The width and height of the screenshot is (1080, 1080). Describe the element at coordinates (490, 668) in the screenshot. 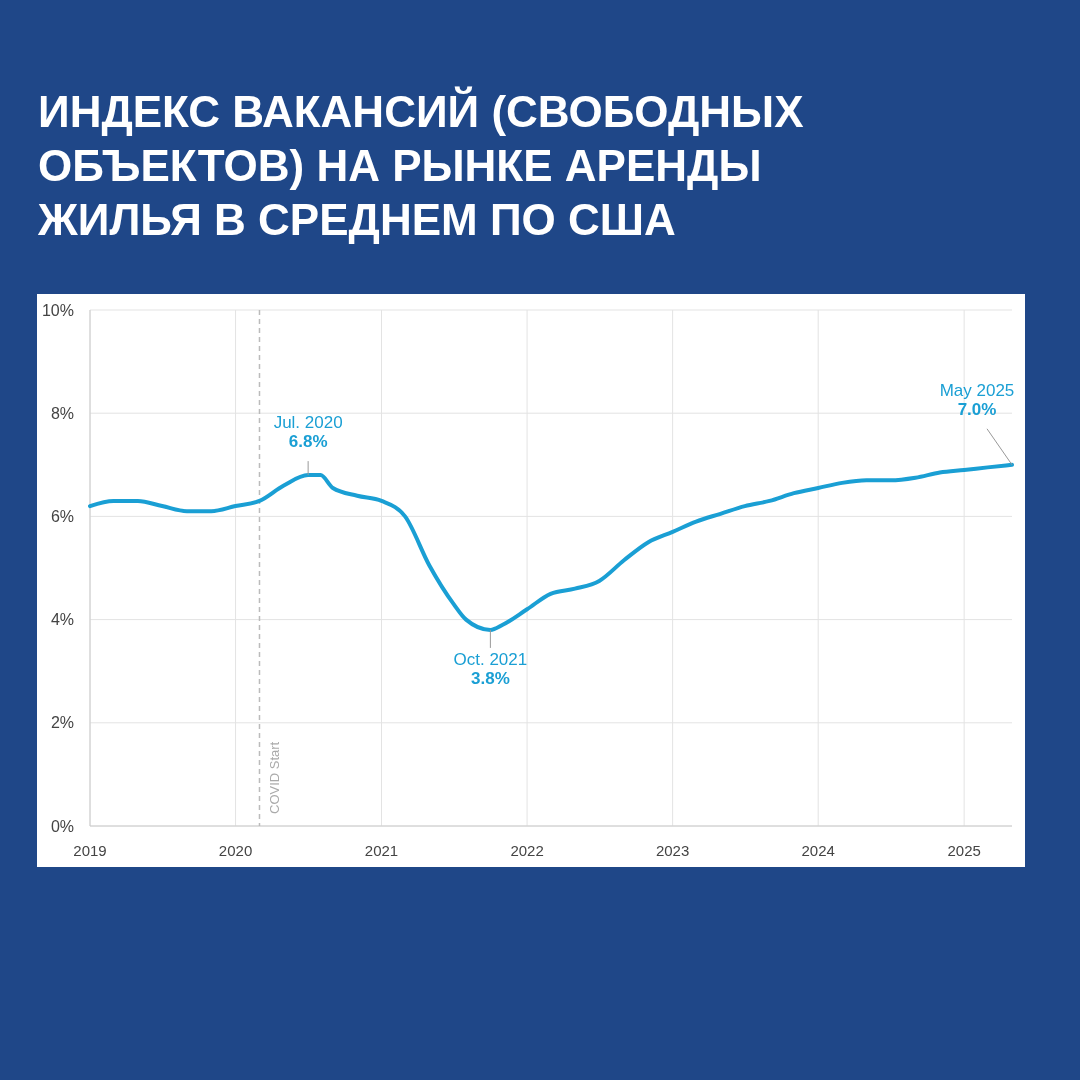

I see `annotation: Oct. 2021 3.8%` at that location.